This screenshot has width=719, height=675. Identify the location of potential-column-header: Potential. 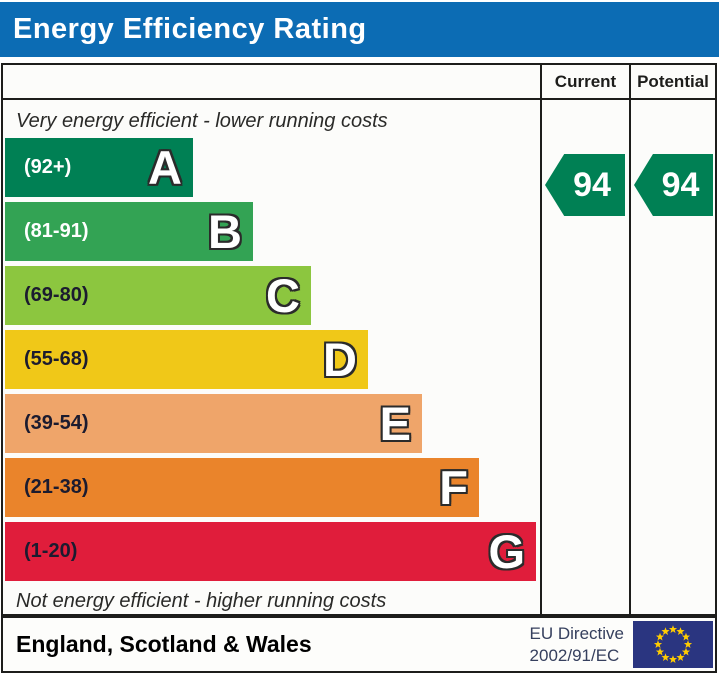
(672, 82).